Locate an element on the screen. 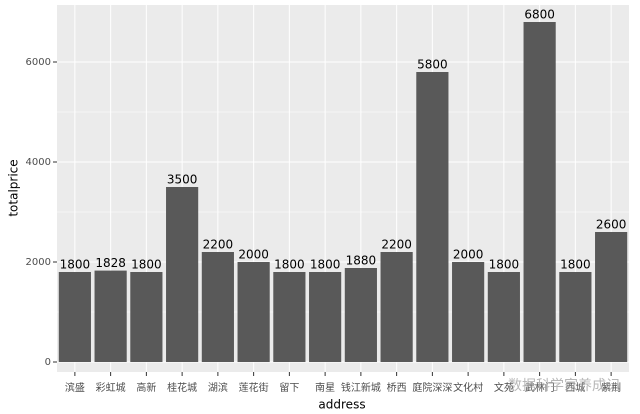 The image size is (640, 414). x-tick-label: 紫荆 is located at coordinates (611, 387).